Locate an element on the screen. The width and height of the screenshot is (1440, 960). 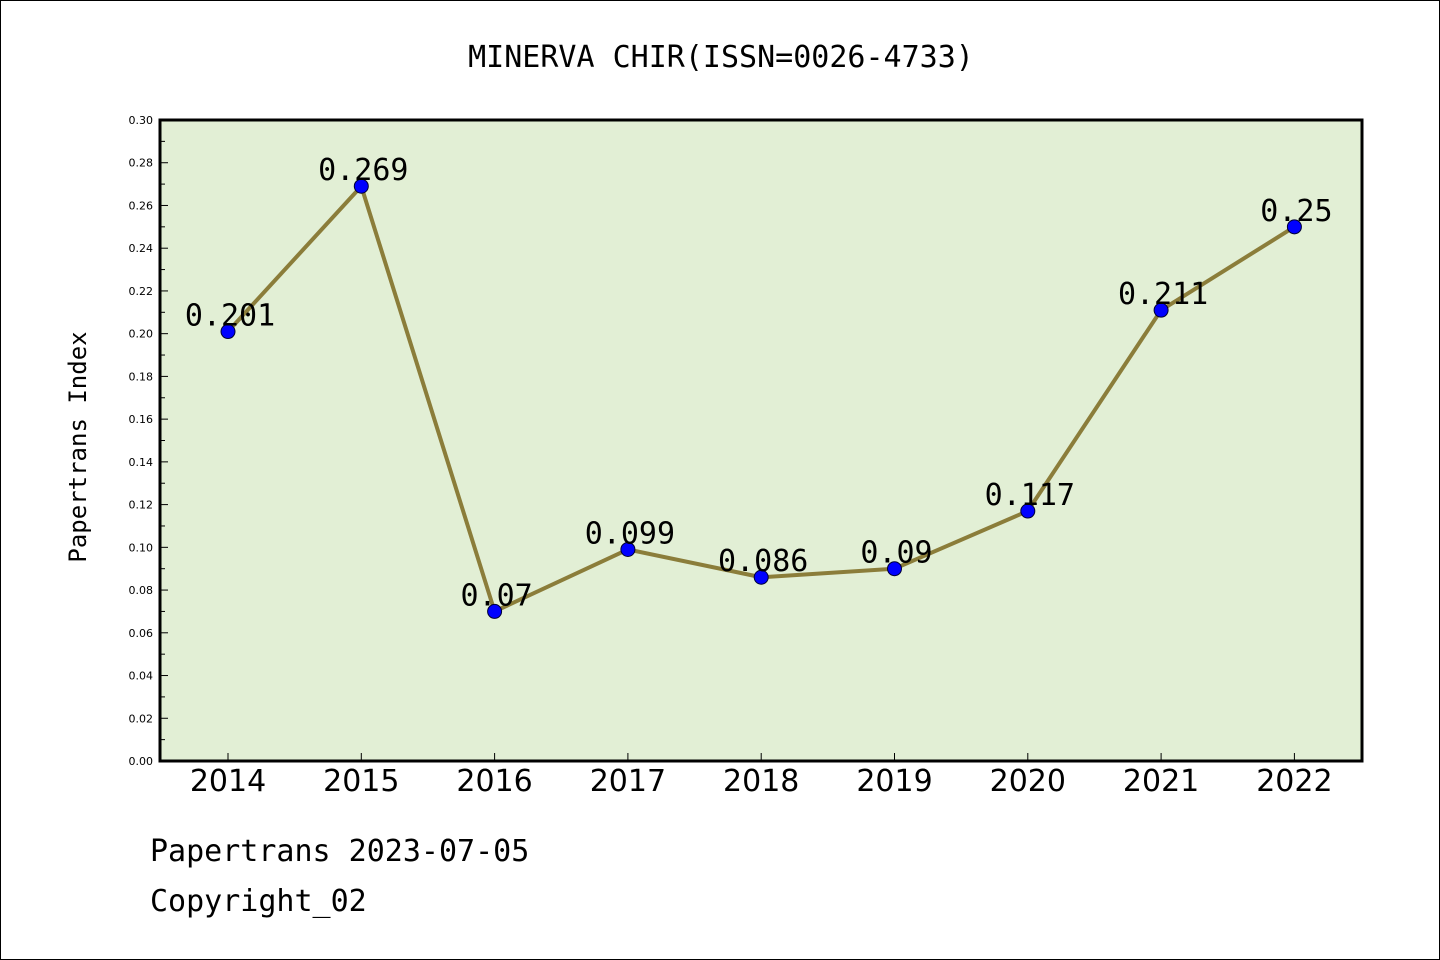
x-tick-label: 2017 is located at coordinates (628, 781).